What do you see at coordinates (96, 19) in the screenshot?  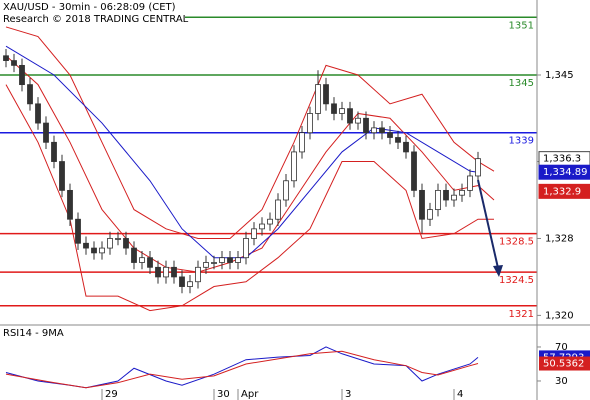 I see `chart-subtitle: Research © 2018 TRADING CENTRAL` at bounding box center [96, 19].